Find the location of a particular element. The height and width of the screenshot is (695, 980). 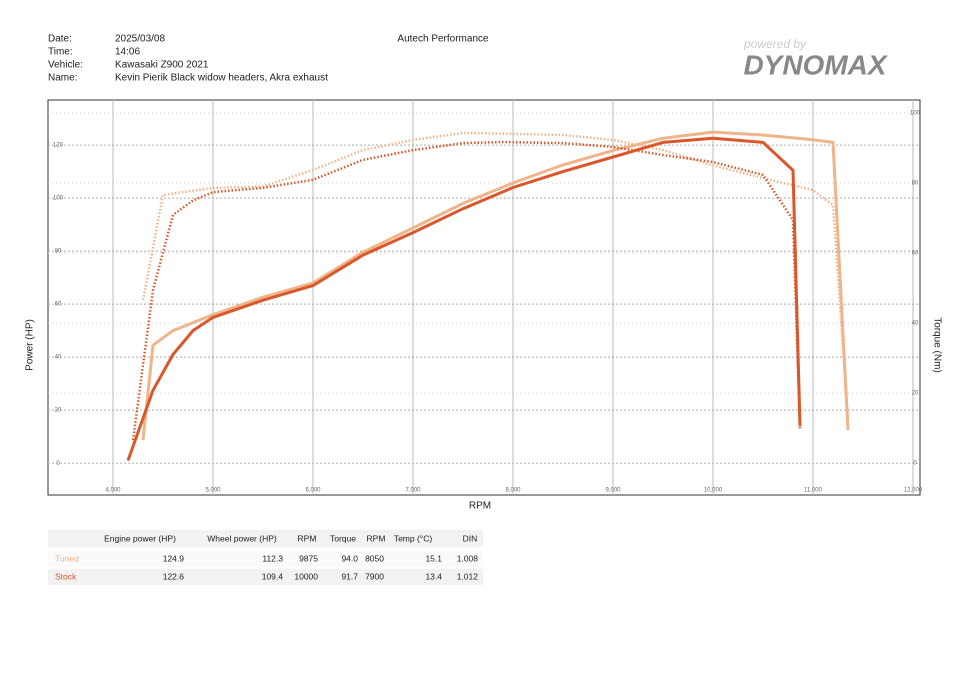

y2-tick-label: 40 is located at coordinates (915, 324).